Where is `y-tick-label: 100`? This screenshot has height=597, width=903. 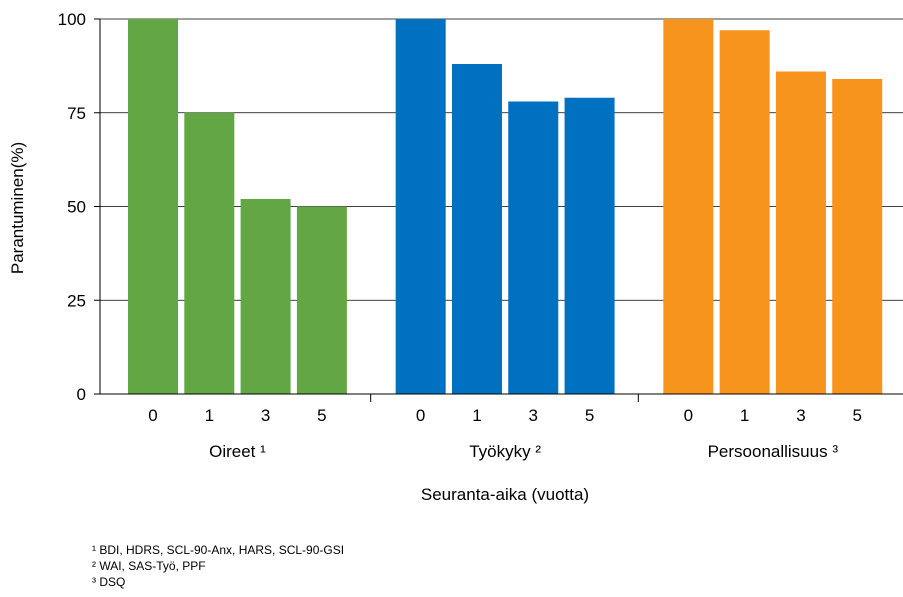
y-tick-label: 100 is located at coordinates (72, 19).